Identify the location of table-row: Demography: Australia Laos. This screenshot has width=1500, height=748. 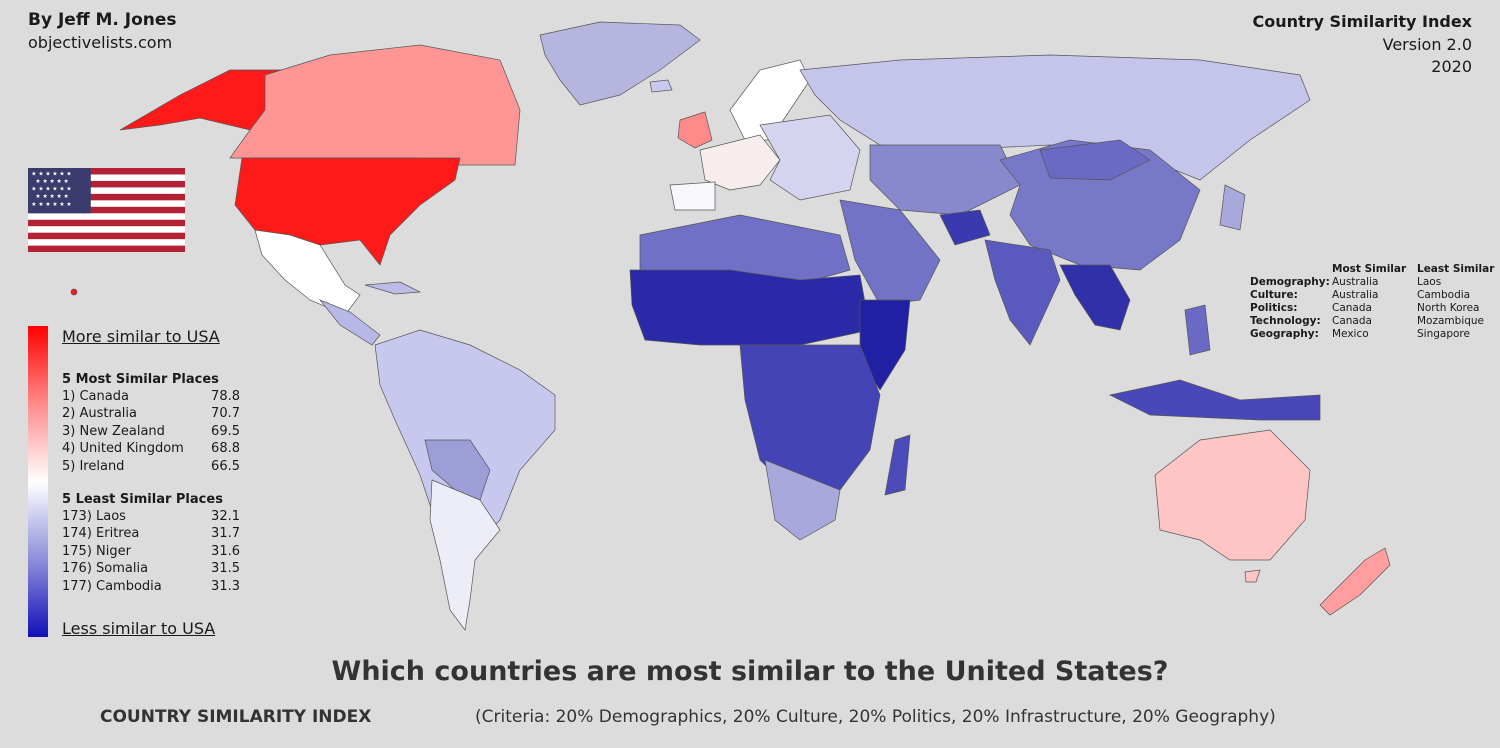
(1373, 282).